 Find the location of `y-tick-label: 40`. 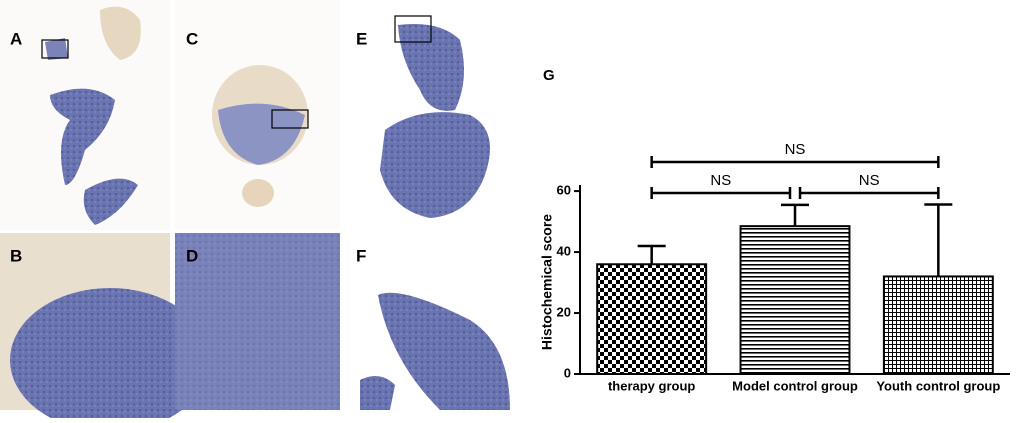

y-tick-label: 40 is located at coordinates (564, 251).